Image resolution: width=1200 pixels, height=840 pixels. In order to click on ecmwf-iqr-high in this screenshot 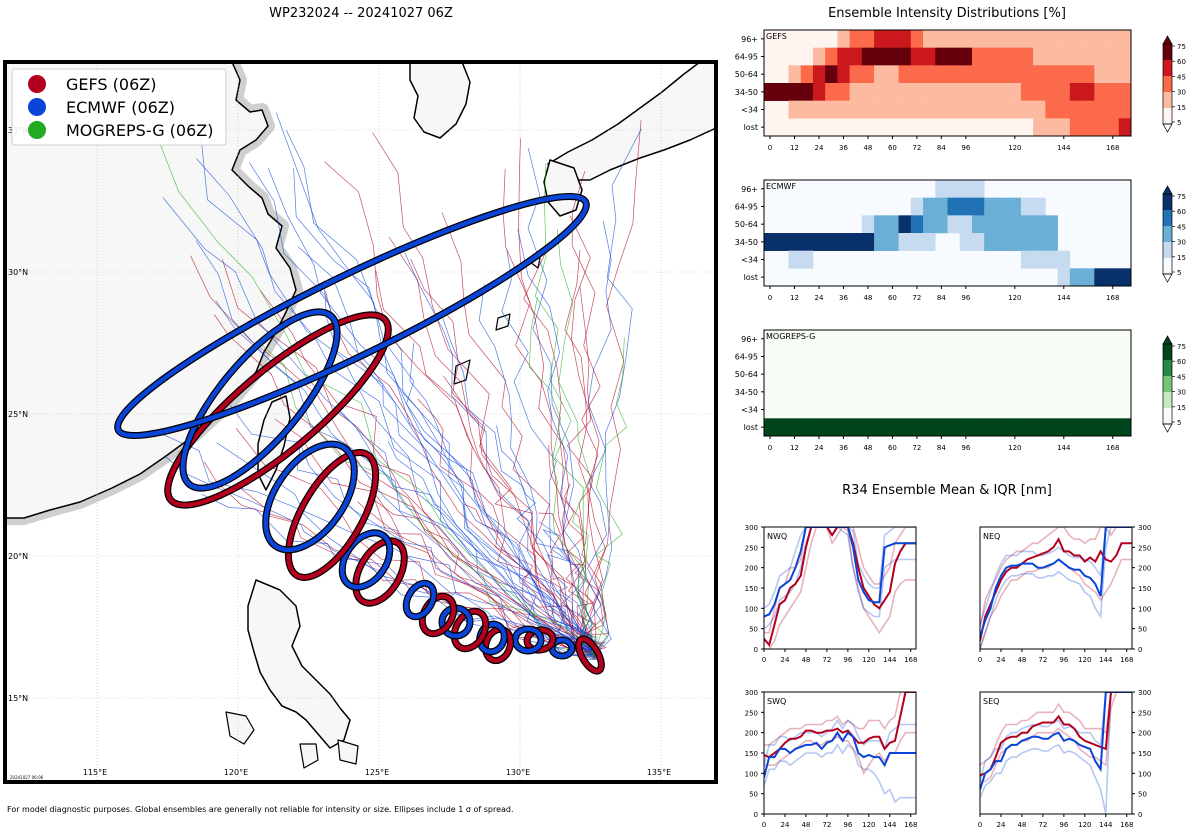, I will do `click(840, 568)`.